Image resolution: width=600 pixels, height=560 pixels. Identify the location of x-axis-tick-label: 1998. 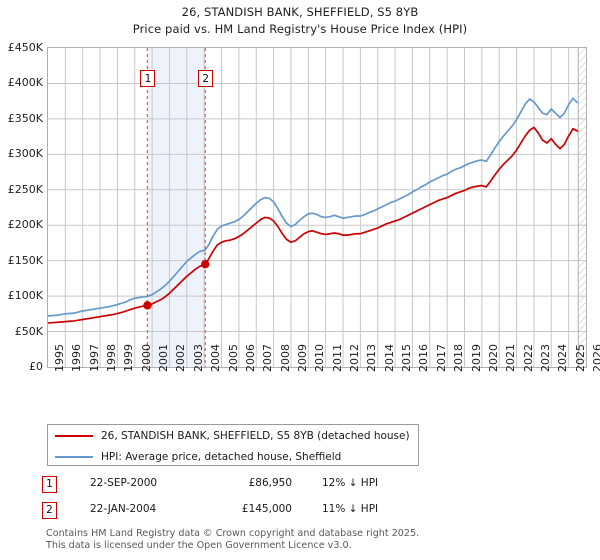
(112, 358).